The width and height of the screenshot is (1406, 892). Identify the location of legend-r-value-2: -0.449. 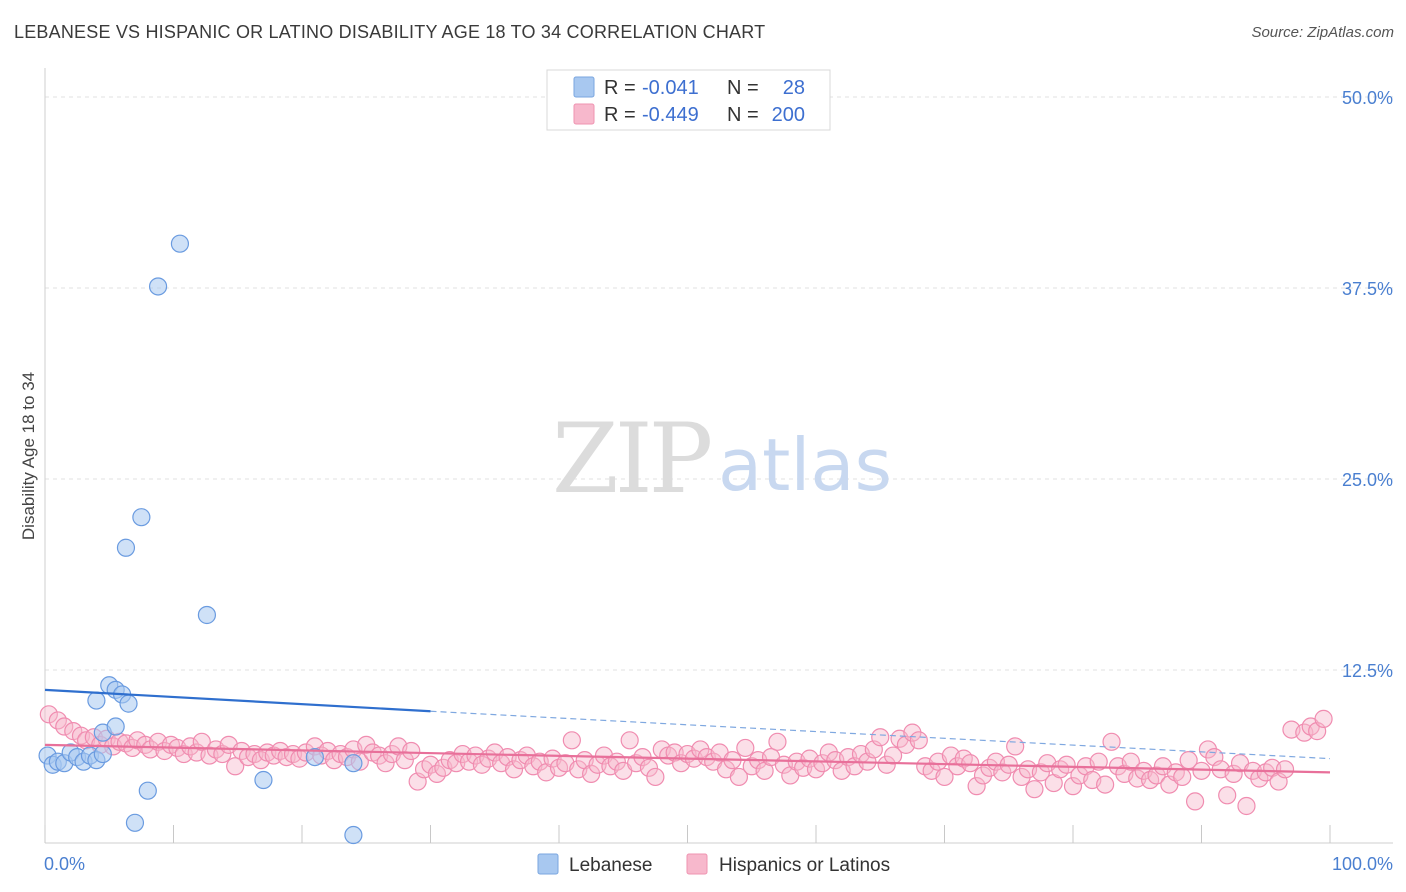
(670, 115).